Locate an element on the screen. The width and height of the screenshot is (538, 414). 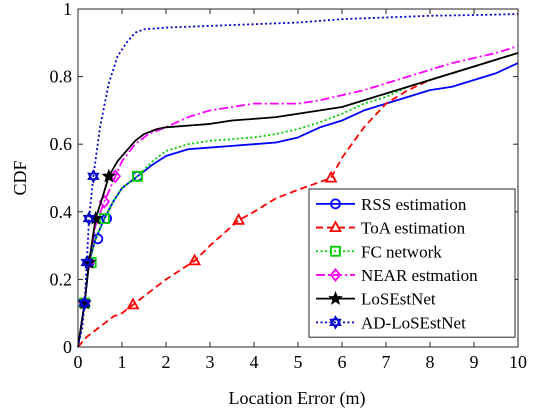
legend-entry: RSS estimation is located at coordinates (391, 204).